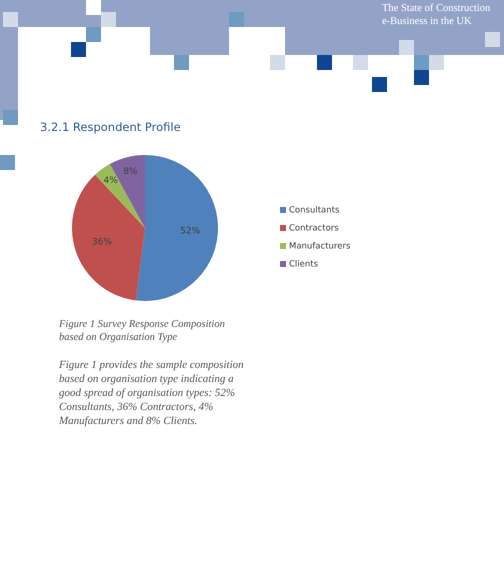 This screenshot has width=504, height=587. I want to click on legend-label: Contractors, so click(314, 228).